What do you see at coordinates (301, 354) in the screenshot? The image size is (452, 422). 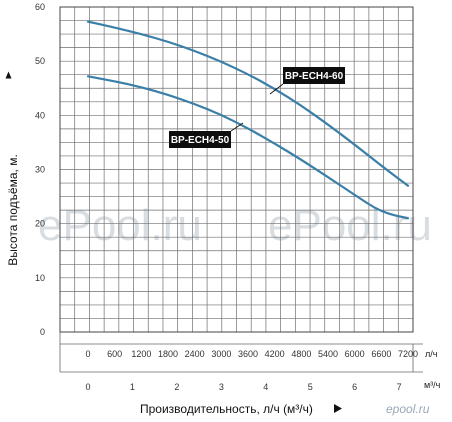 I see `x-lh-tick-label: 4800` at bounding box center [301, 354].